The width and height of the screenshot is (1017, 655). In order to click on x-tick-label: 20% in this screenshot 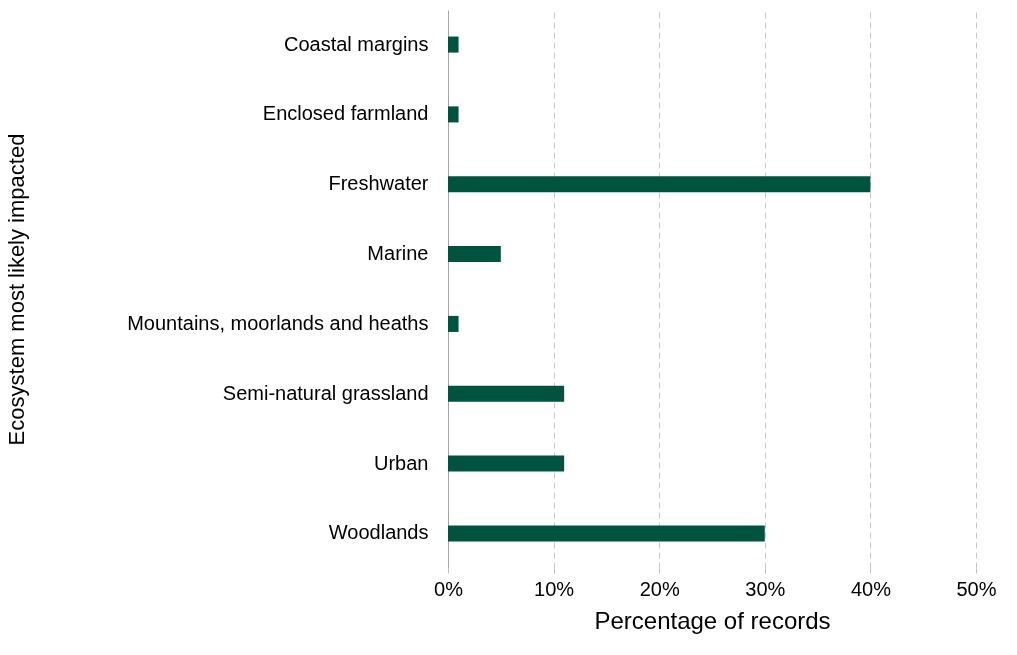, I will do `click(659, 588)`.